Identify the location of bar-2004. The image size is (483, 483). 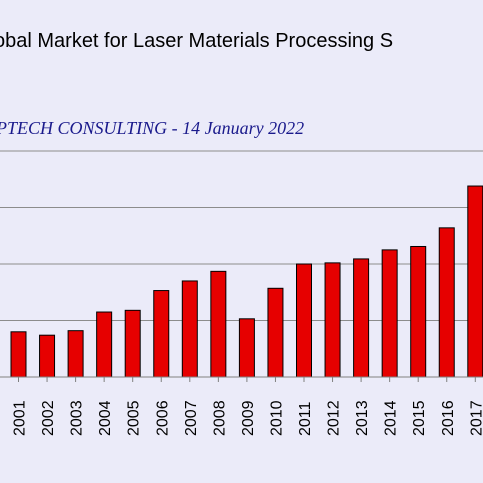
(104, 344).